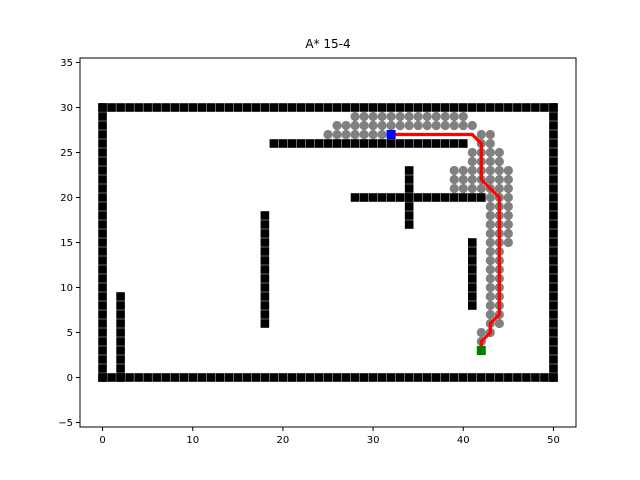 The height and width of the screenshot is (480, 640). I want to click on goal-marker, so click(481, 350).